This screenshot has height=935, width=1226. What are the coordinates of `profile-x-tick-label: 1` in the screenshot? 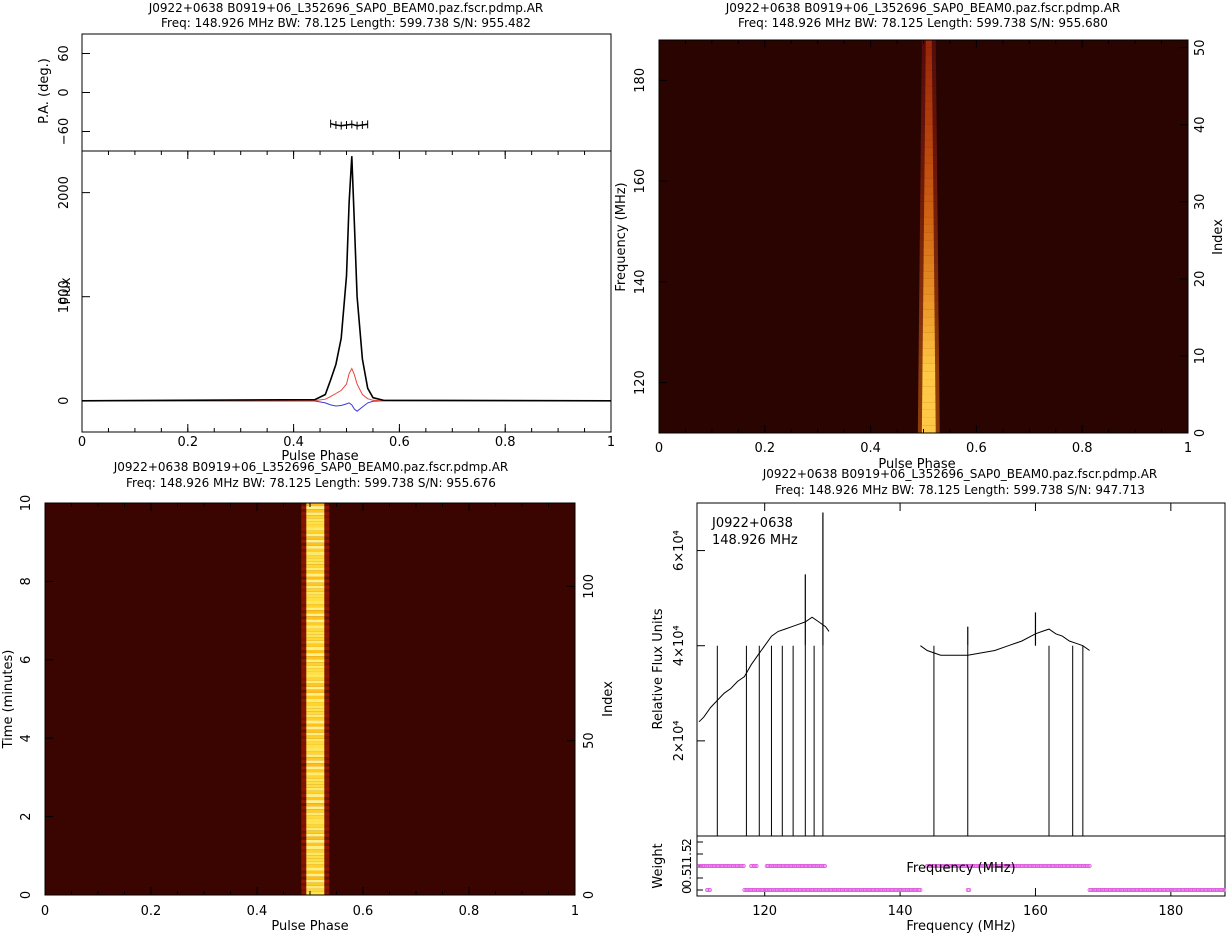 It's located at (611, 442).